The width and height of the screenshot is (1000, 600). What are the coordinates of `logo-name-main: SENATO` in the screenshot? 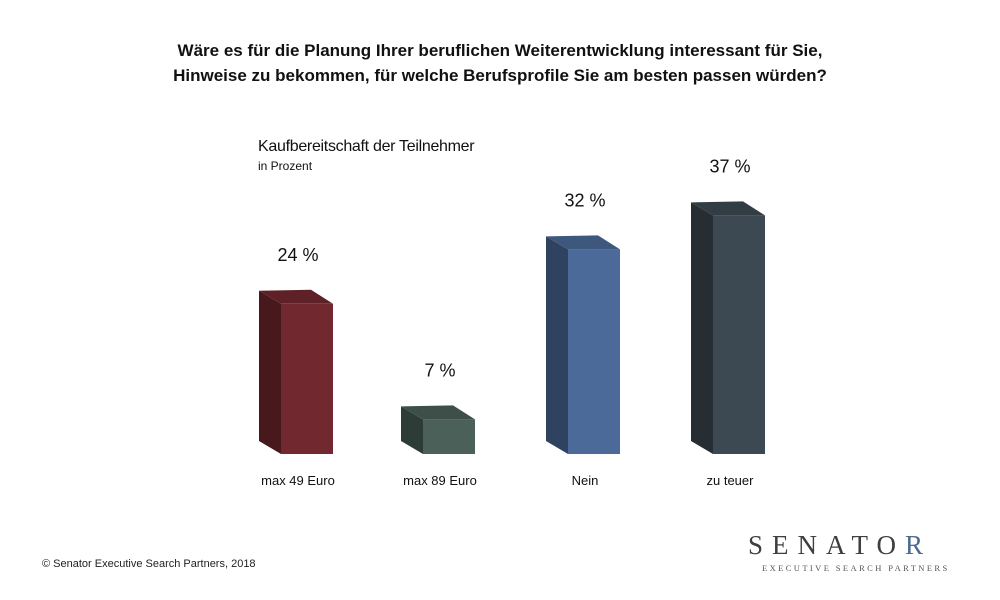 It's located at (827, 545).